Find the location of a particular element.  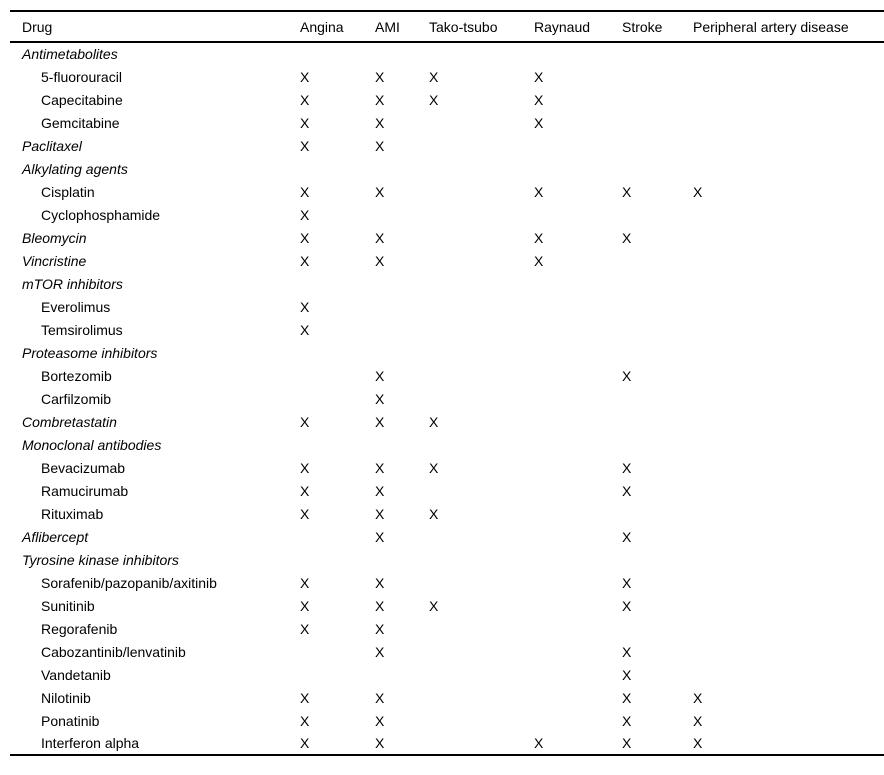

column-header: Raynaud is located at coordinates (562, 26).